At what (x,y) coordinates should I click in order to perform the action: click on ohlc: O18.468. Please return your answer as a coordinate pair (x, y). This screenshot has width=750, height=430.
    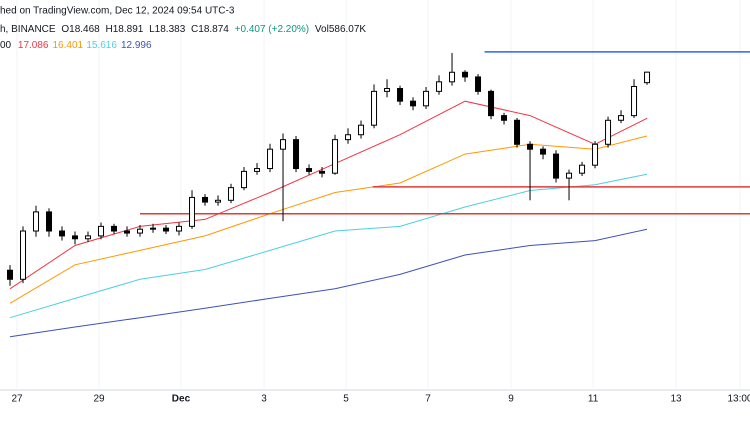
    Looking at the image, I should click on (80, 29).